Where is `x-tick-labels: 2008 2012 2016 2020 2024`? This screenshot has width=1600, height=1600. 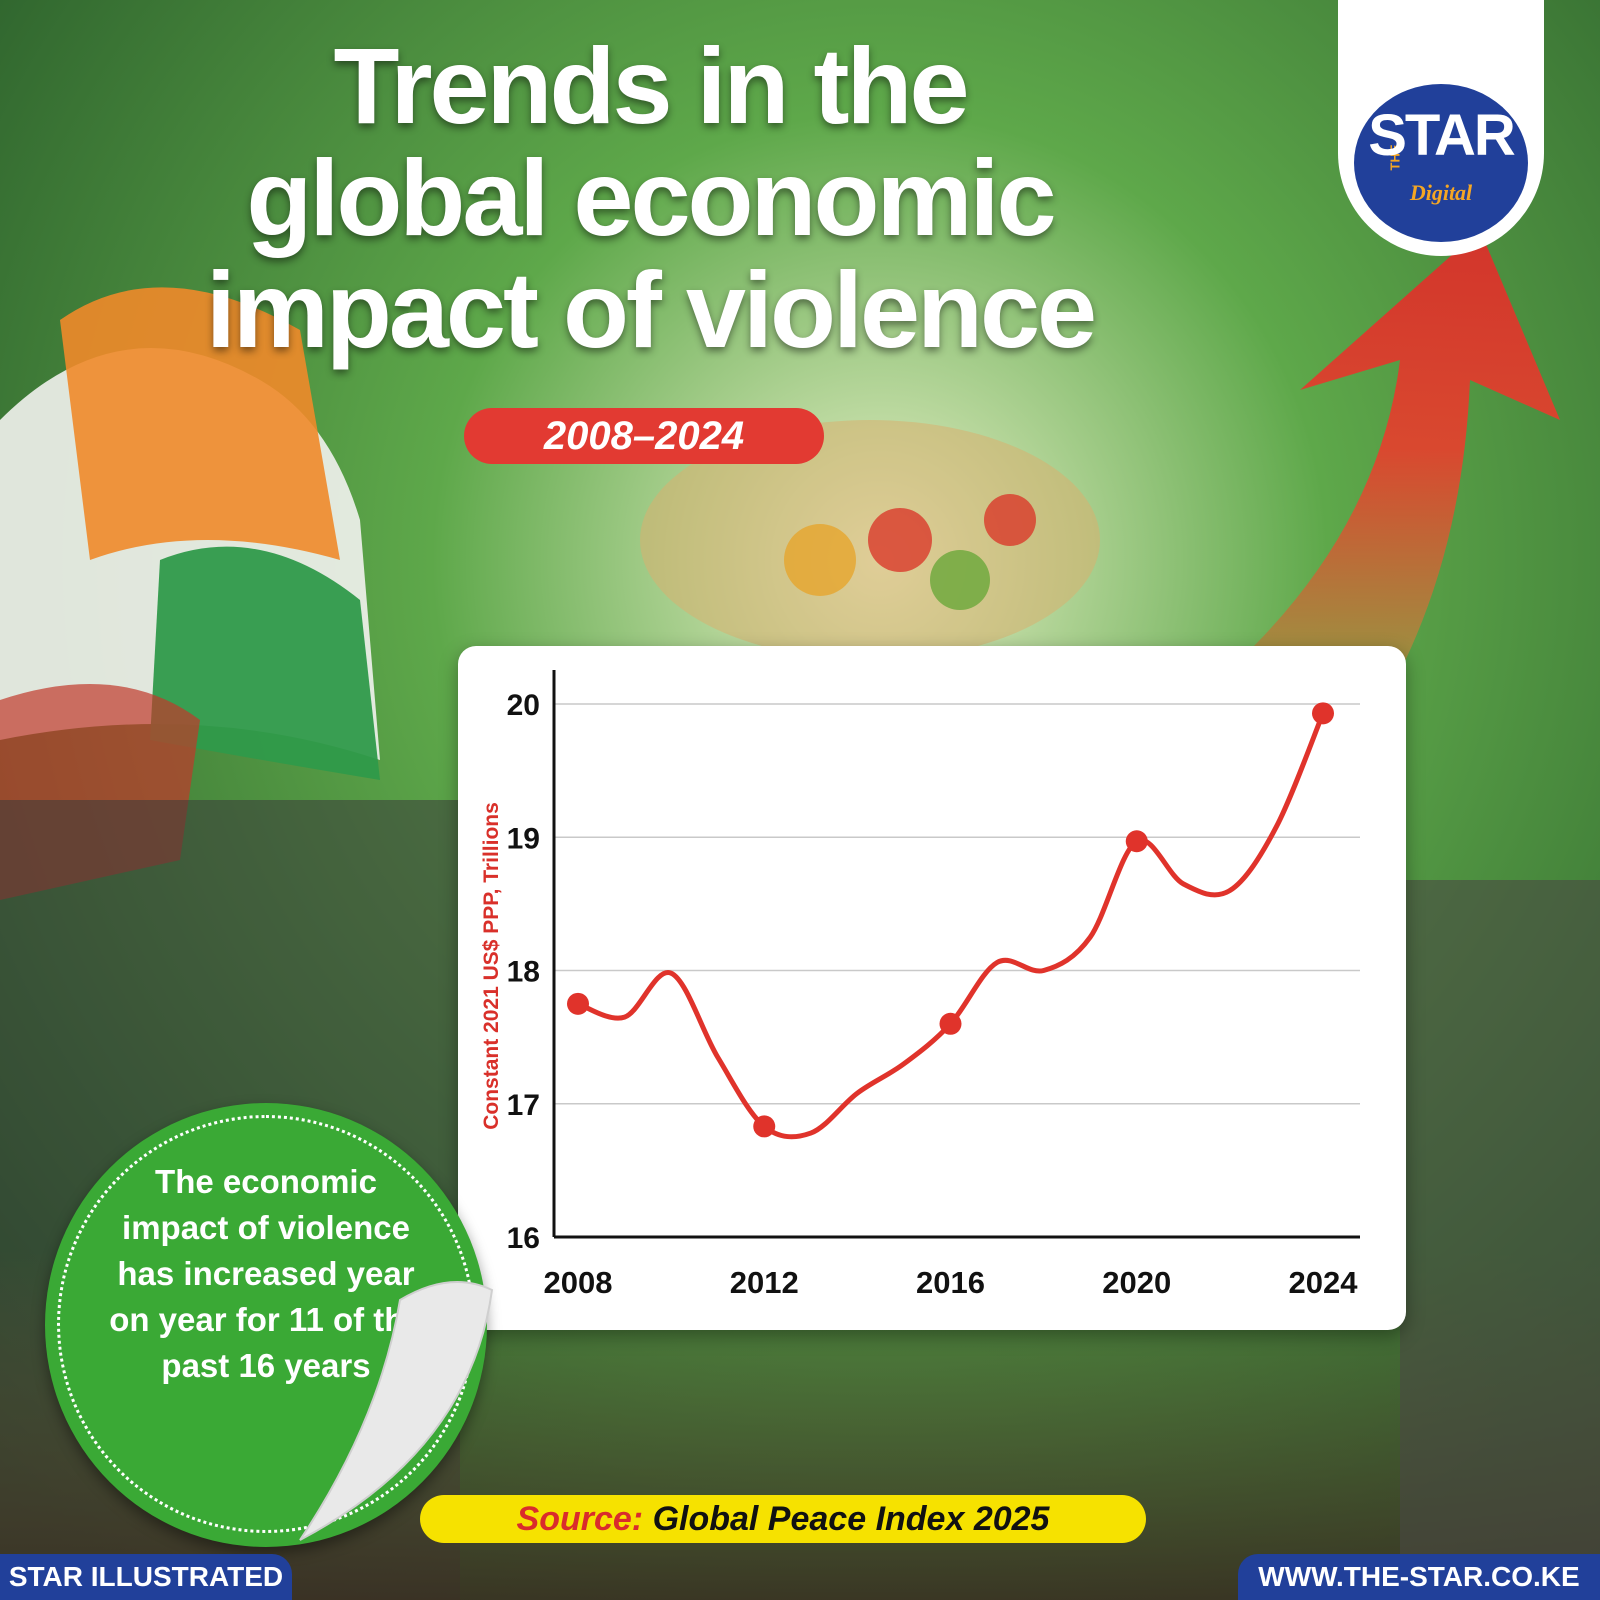 x-tick-labels: 2008 2012 2016 2020 2024 is located at coordinates (951, 1282).